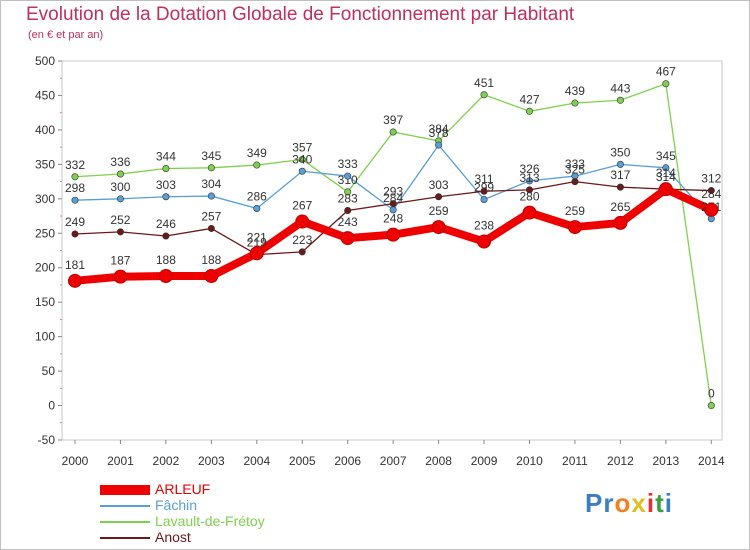 The width and height of the screenshot is (750, 550). I want to click on x-tick-label: 2008, so click(438, 461).